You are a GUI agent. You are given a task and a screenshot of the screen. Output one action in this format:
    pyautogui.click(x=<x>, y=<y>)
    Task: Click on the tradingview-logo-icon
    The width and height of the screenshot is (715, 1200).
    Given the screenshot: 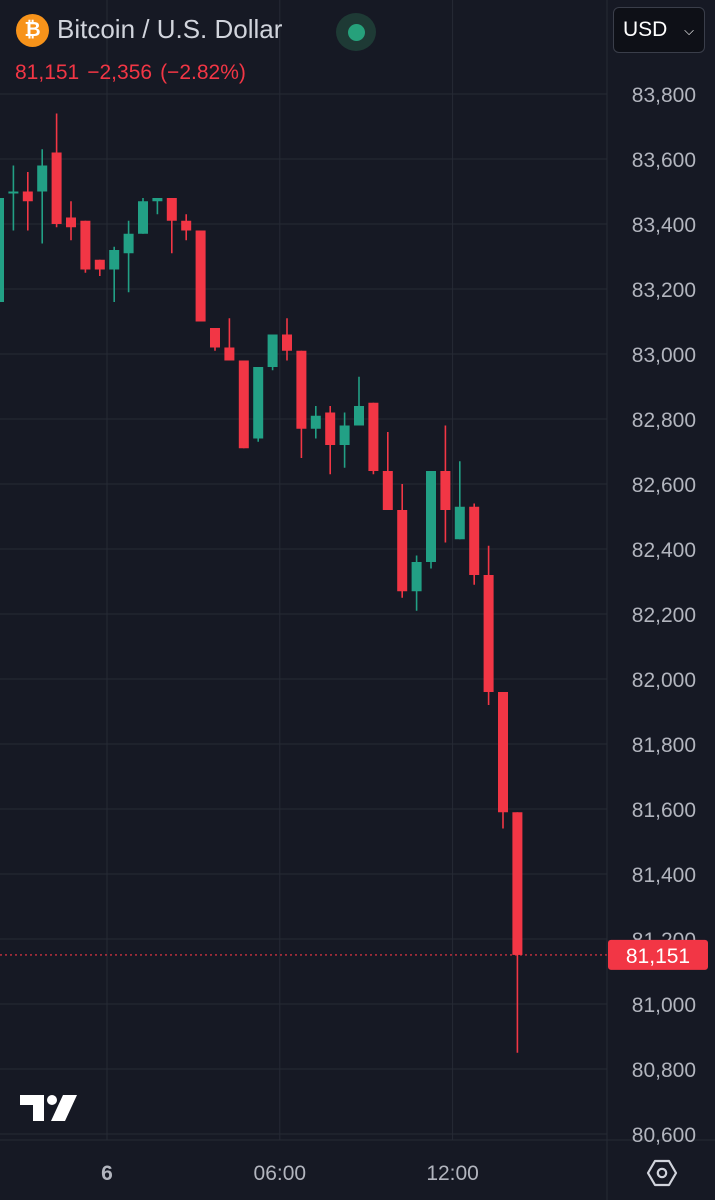 What is the action you would take?
    pyautogui.click(x=49, y=1108)
    